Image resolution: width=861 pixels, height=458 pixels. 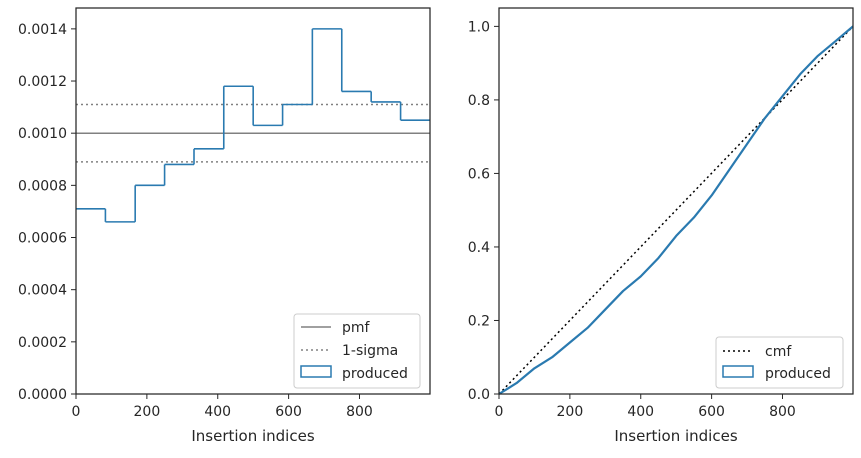 What do you see at coordinates (147, 412) in the screenshot?
I see `left-x-tick-label: 200` at bounding box center [147, 412].